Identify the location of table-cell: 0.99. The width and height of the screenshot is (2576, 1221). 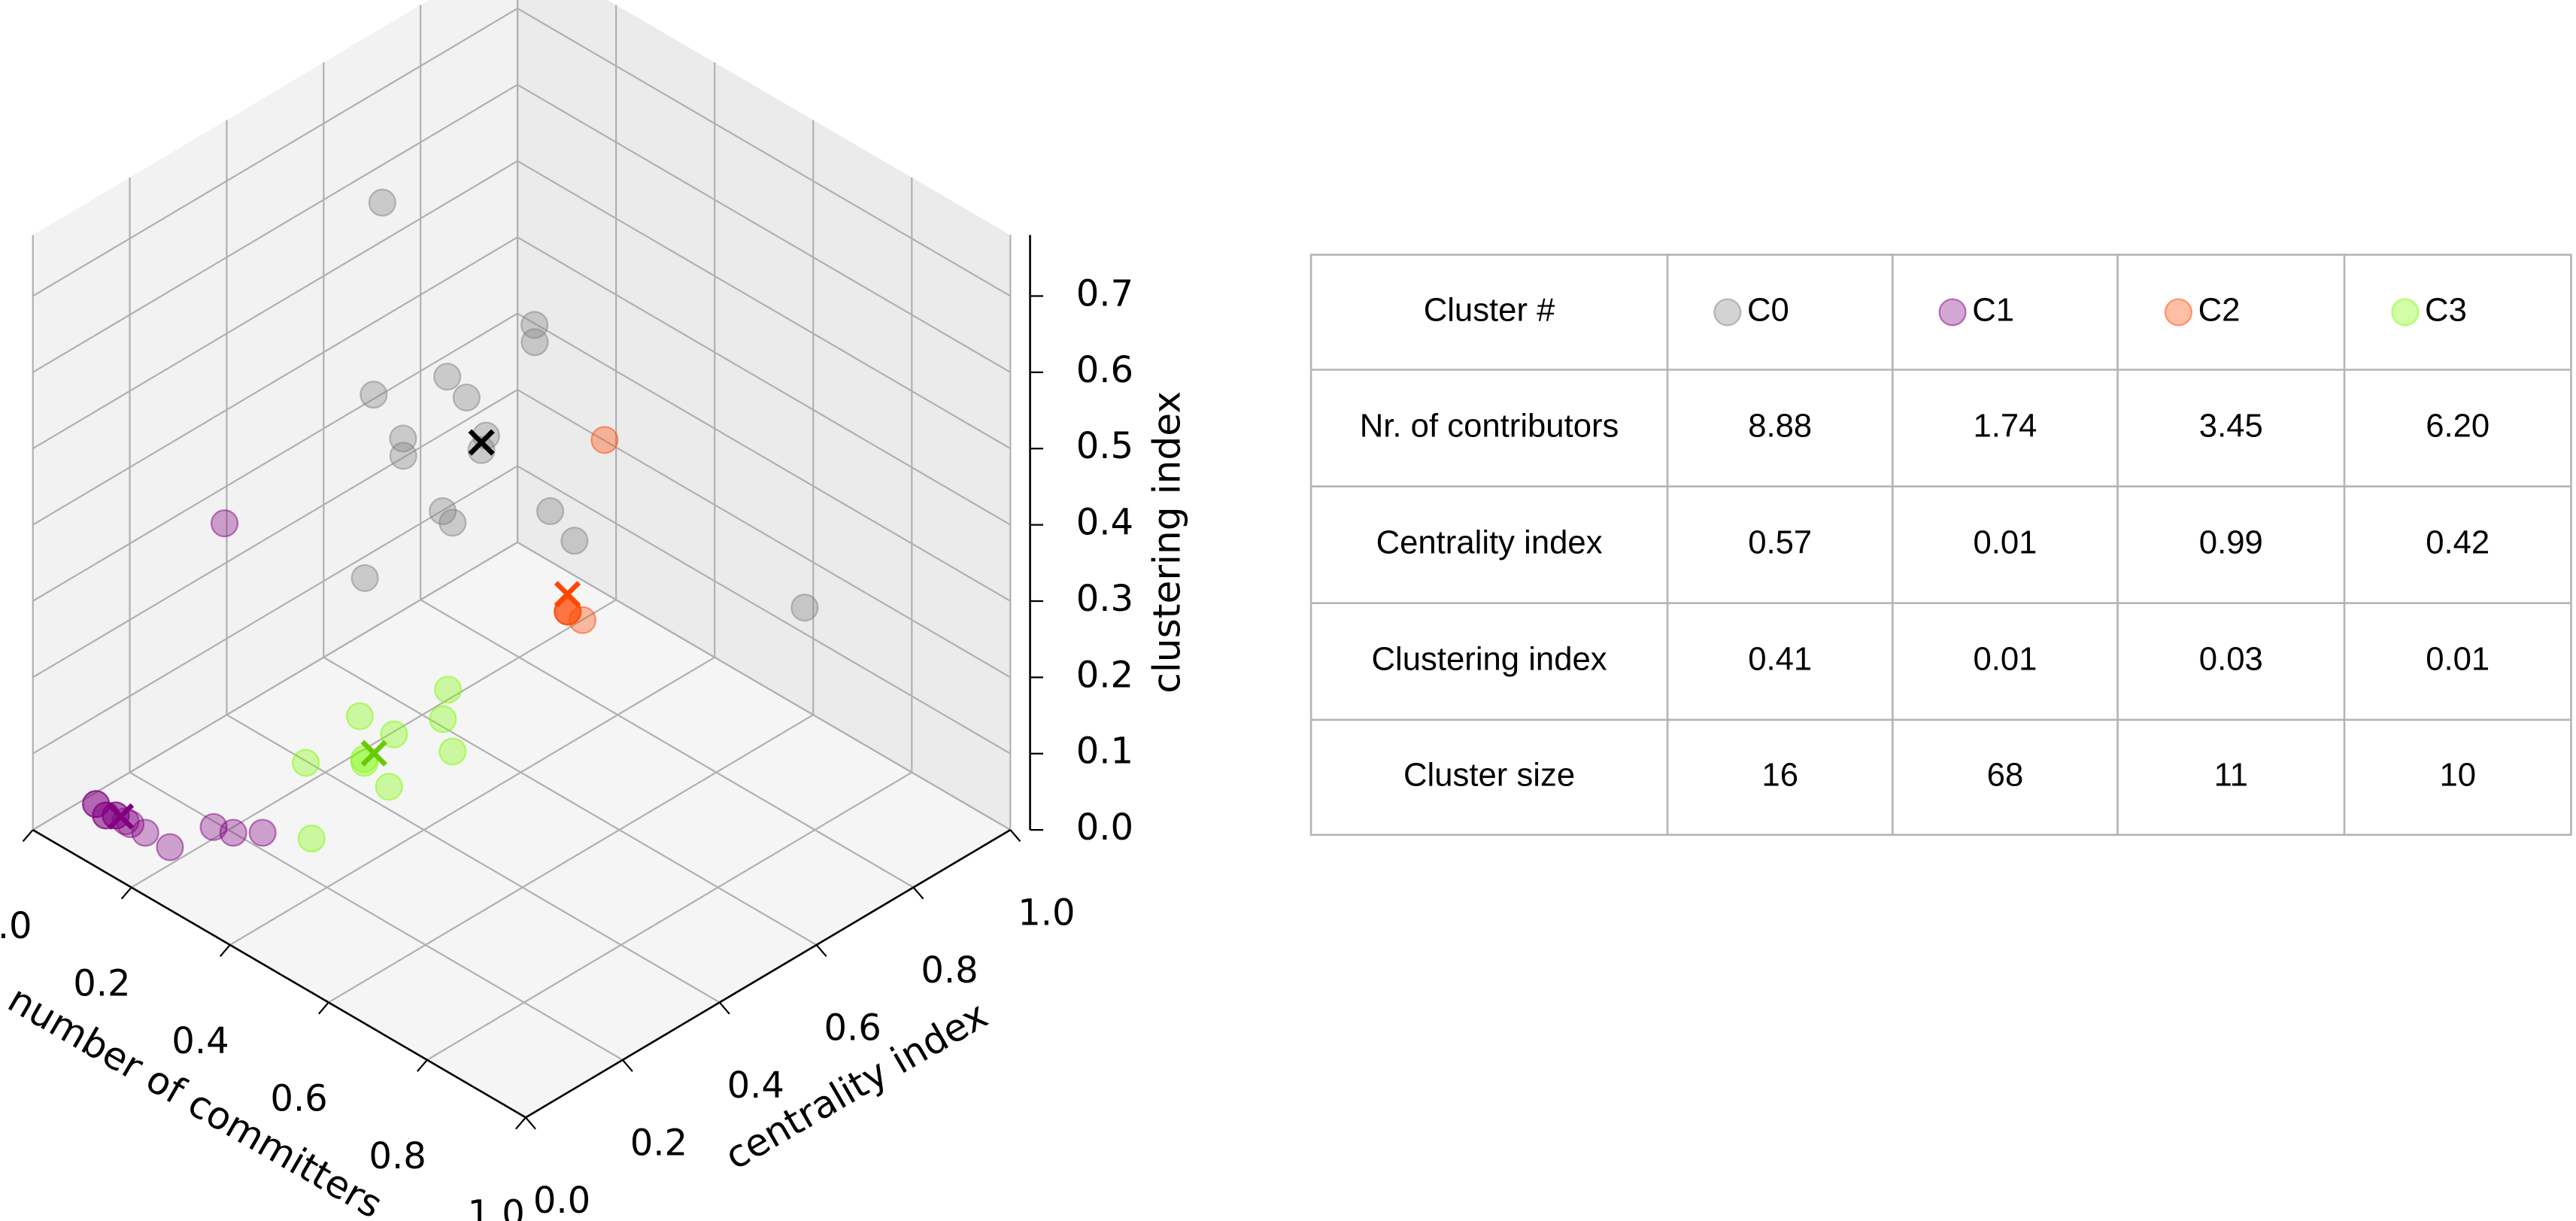
(2231, 542).